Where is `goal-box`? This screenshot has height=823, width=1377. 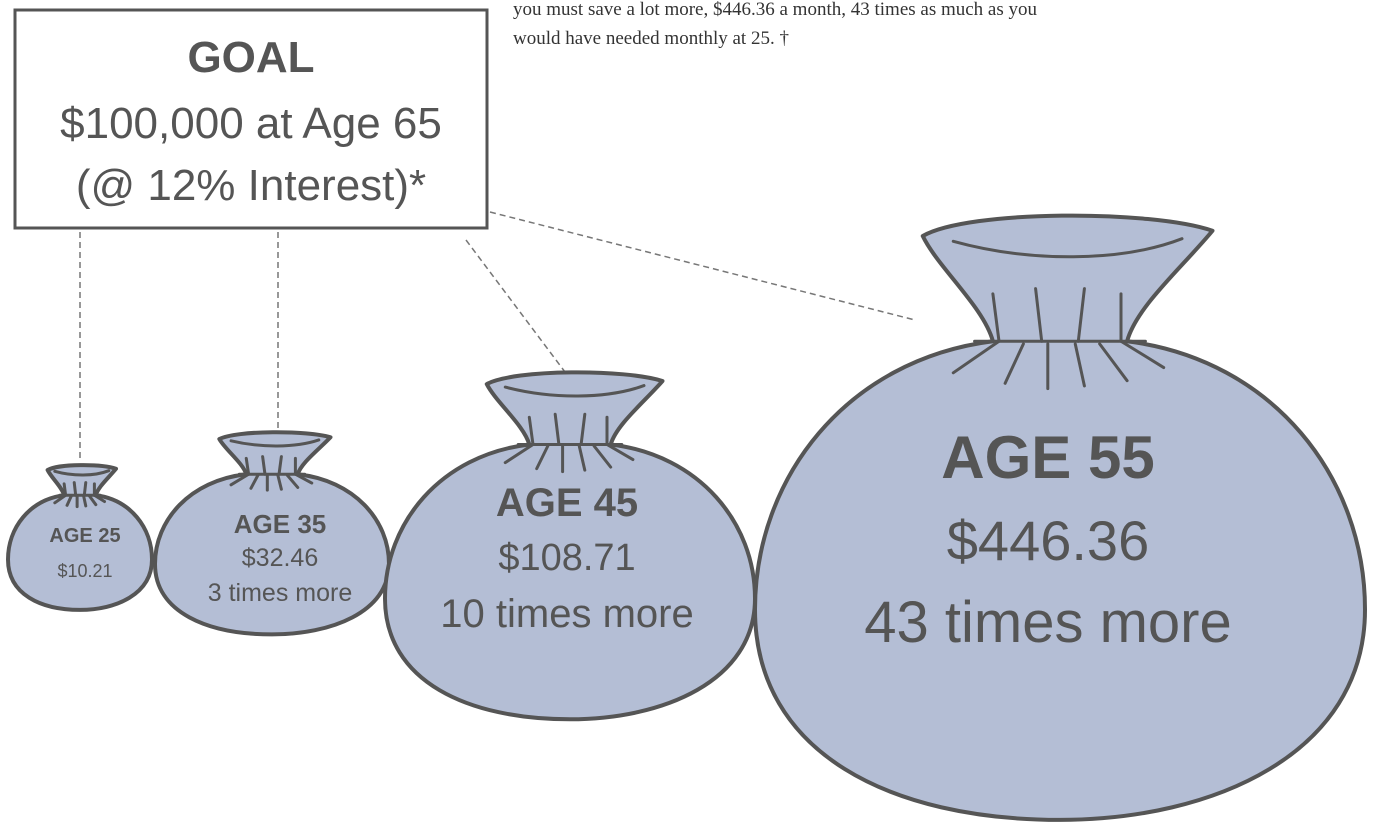 goal-box is located at coordinates (251, 119).